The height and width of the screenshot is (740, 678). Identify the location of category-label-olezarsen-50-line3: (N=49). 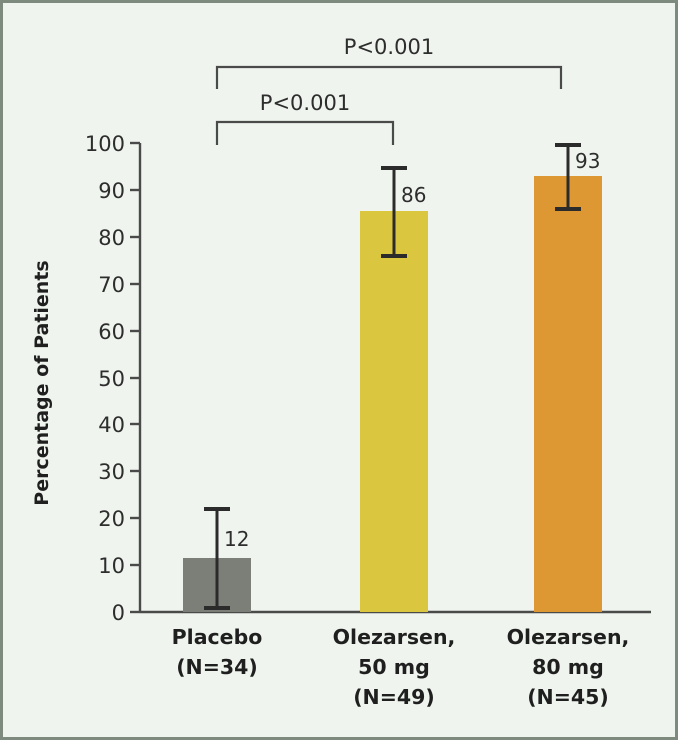
(394, 697).